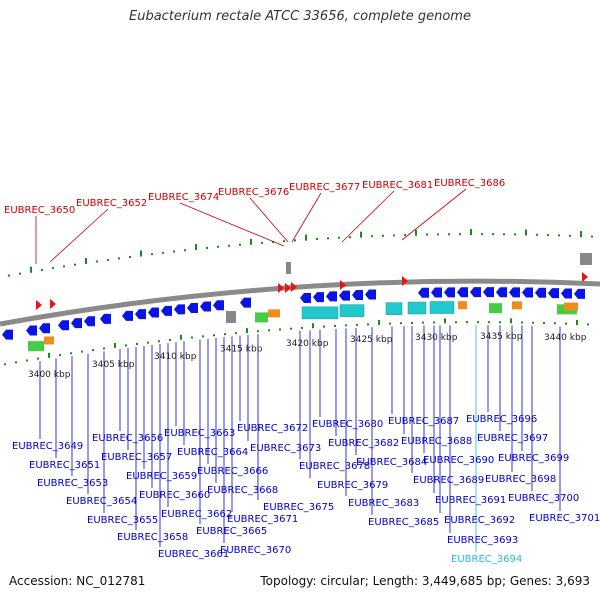 The image size is (600, 600). Describe the element at coordinates (232, 471) in the screenshot. I see `bottom-gene-label: EUBREC_3666` at that location.